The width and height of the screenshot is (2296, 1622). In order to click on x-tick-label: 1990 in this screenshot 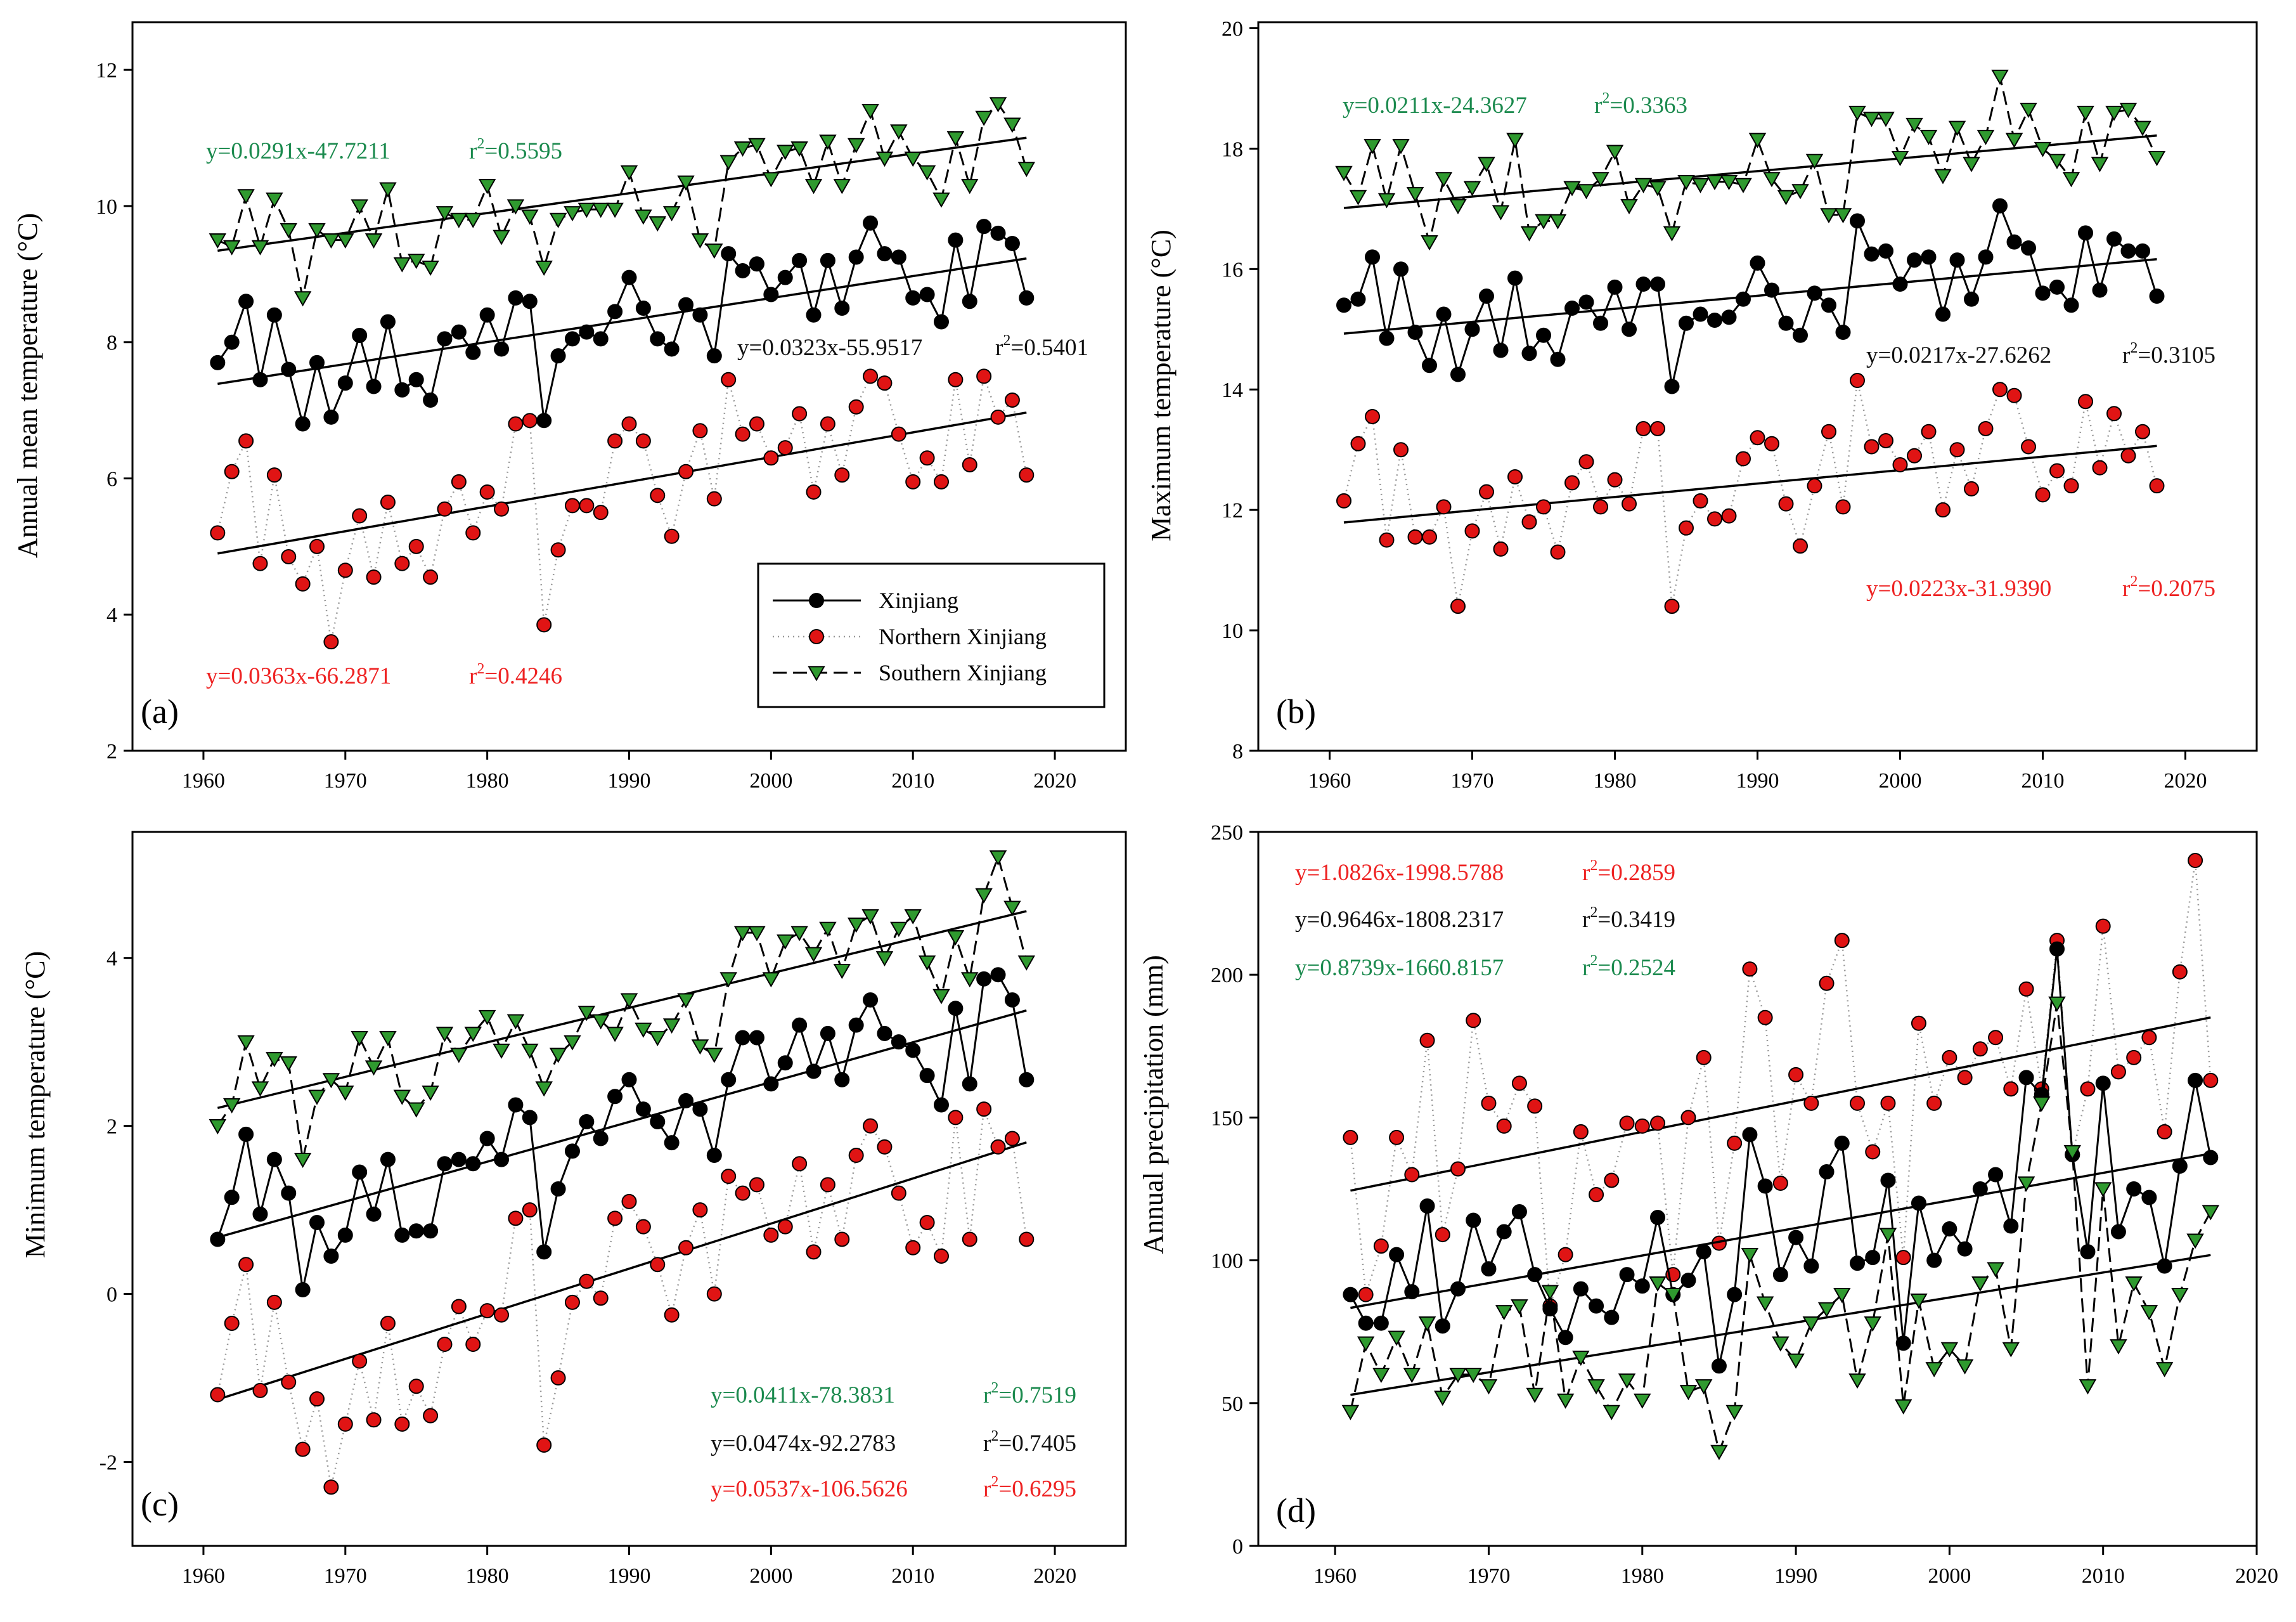, I will do `click(629, 781)`.